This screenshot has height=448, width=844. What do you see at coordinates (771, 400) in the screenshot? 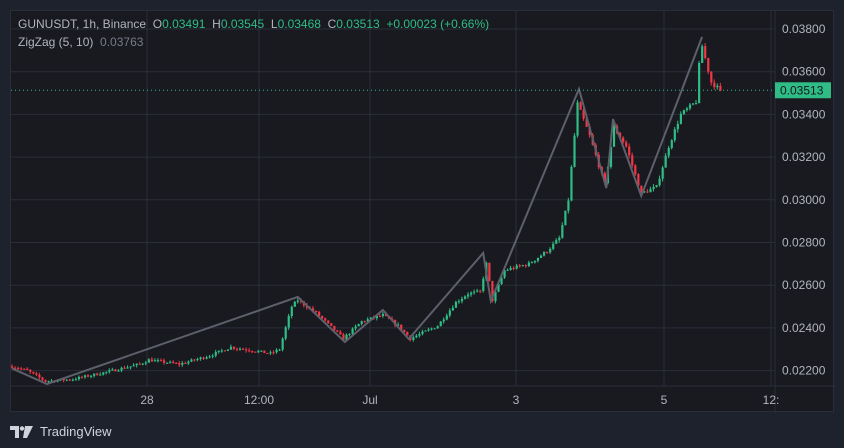
I see `time-tick-label: 12:` at bounding box center [771, 400].